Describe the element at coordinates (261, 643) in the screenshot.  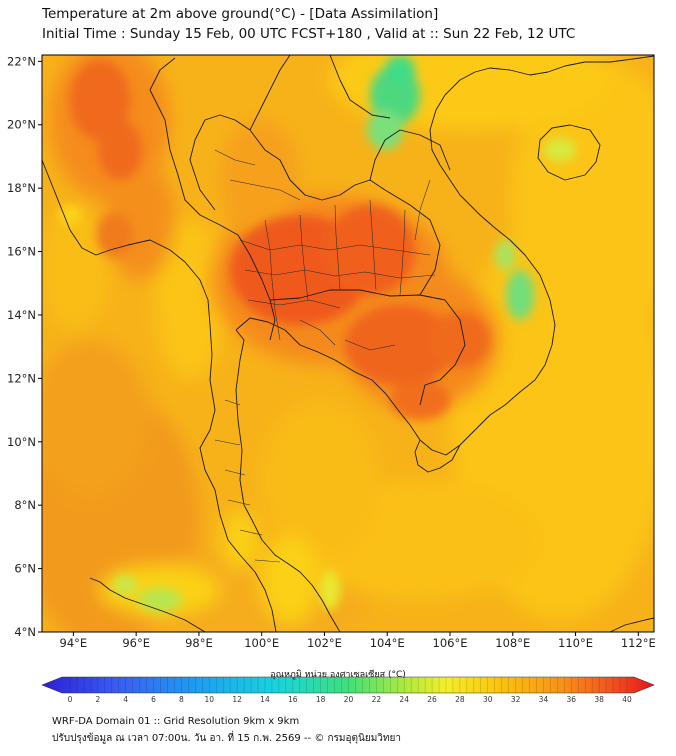
I see `lon-tick-label: 100°E` at that location.